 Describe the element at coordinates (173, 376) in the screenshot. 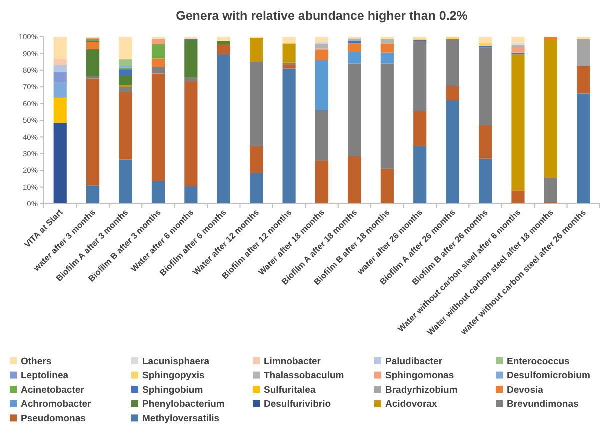

I see `legend-label: Sphingopyxis` at that location.